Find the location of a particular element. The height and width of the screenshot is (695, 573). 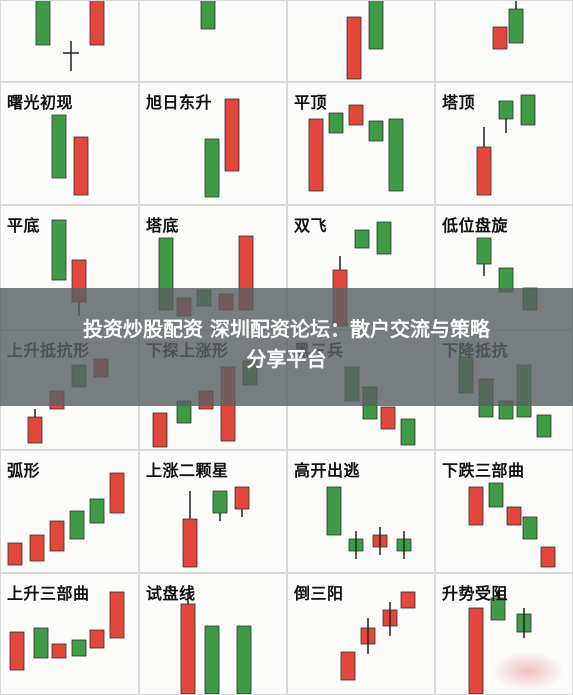

pattern-label: 旭日东升 is located at coordinates (179, 102).